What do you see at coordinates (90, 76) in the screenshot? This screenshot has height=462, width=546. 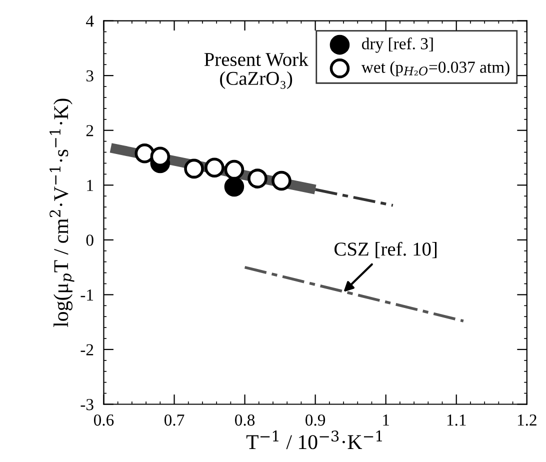 I see `y-tick-label: 3` at bounding box center [90, 76].